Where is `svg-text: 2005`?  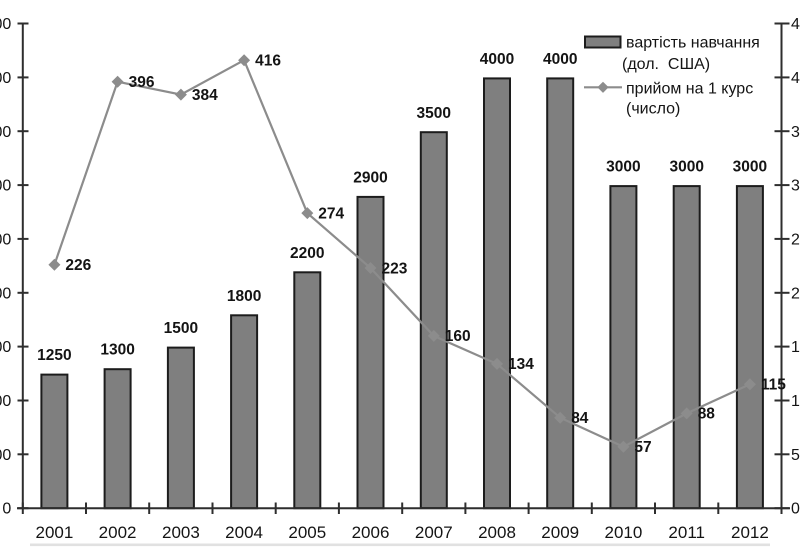 svg-text: 2005 is located at coordinates (307, 532).